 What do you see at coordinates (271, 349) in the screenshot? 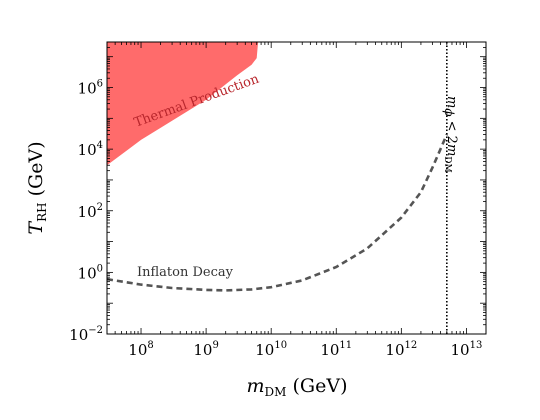
I see `x-tick-label: 10¹⁰` at bounding box center [271, 349].